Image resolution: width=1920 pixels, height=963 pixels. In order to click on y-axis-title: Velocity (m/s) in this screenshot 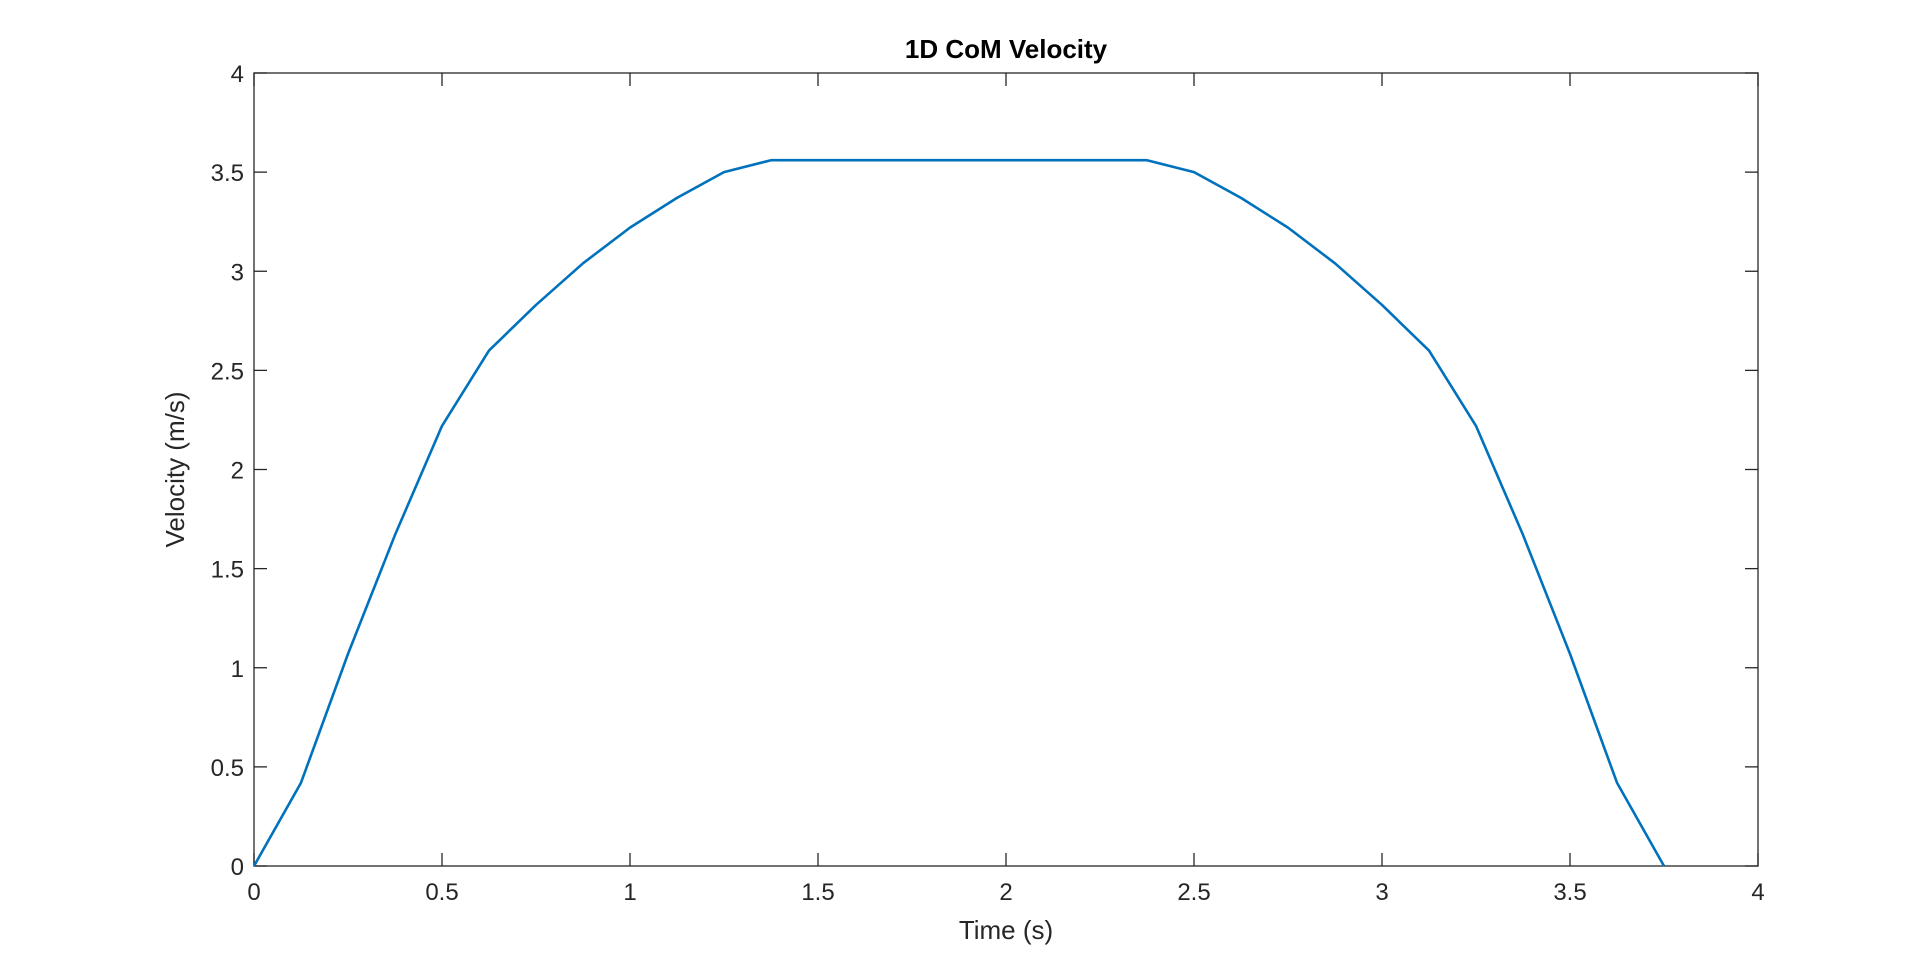, I will do `click(175, 469)`.